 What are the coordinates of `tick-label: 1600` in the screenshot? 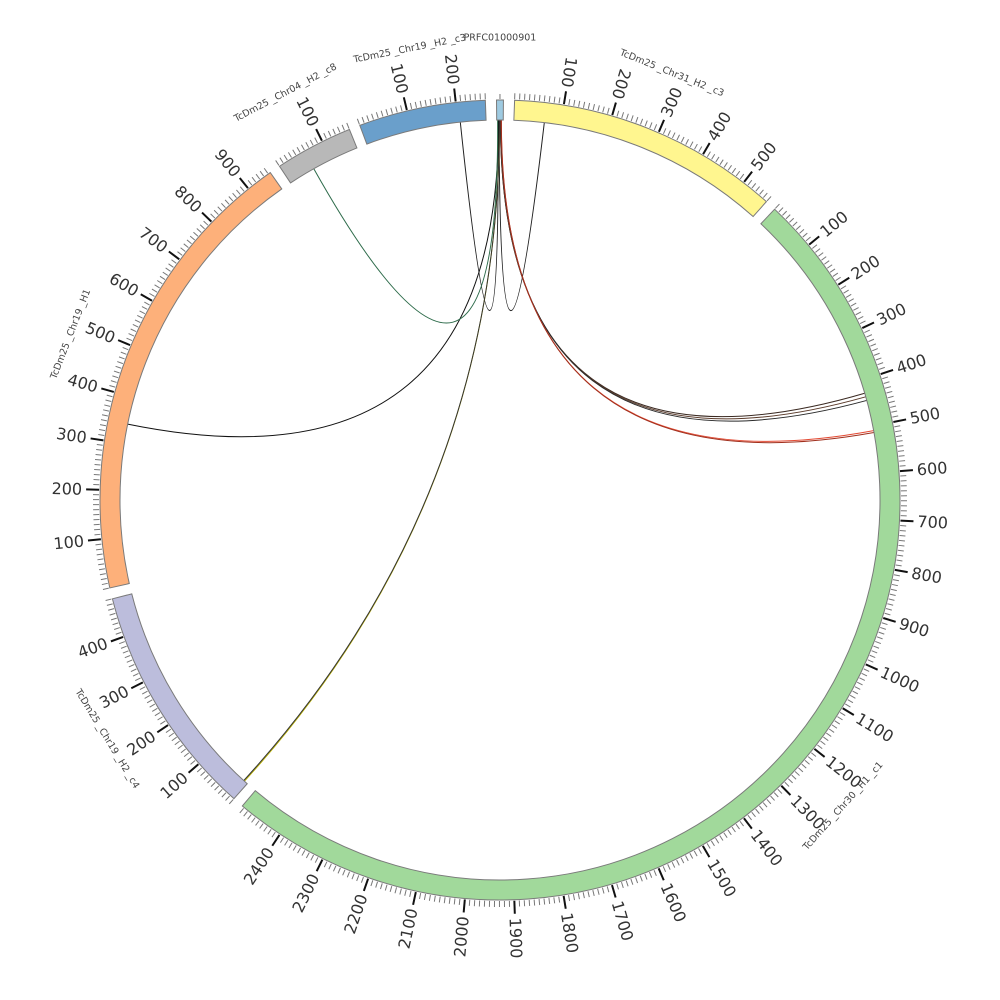 It's located at (674, 902).